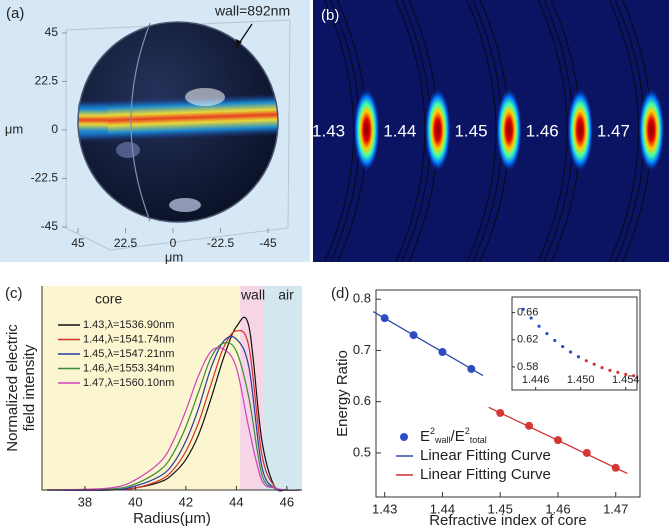 The image size is (669, 528). What do you see at coordinates (467, 431) in the screenshot?
I see `legend-label-part: 2` at bounding box center [467, 431].